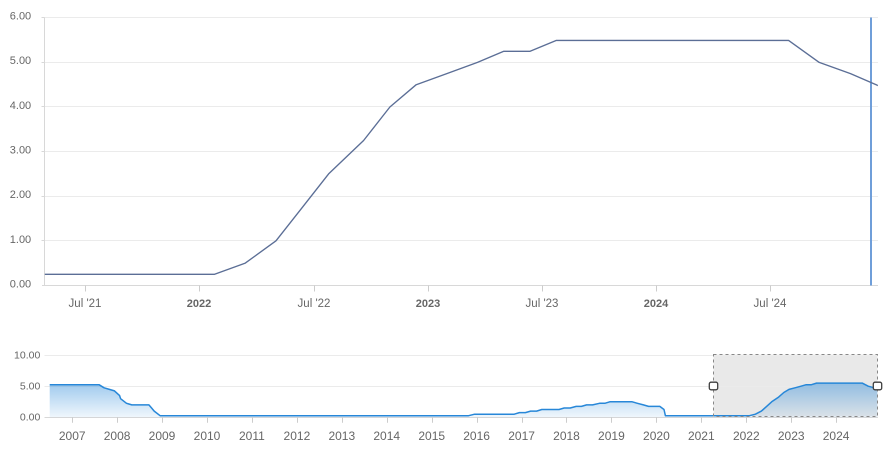 The image size is (891, 449). Describe the element at coordinates (162, 436) in the screenshot. I see `svg-text: 2009` at that location.